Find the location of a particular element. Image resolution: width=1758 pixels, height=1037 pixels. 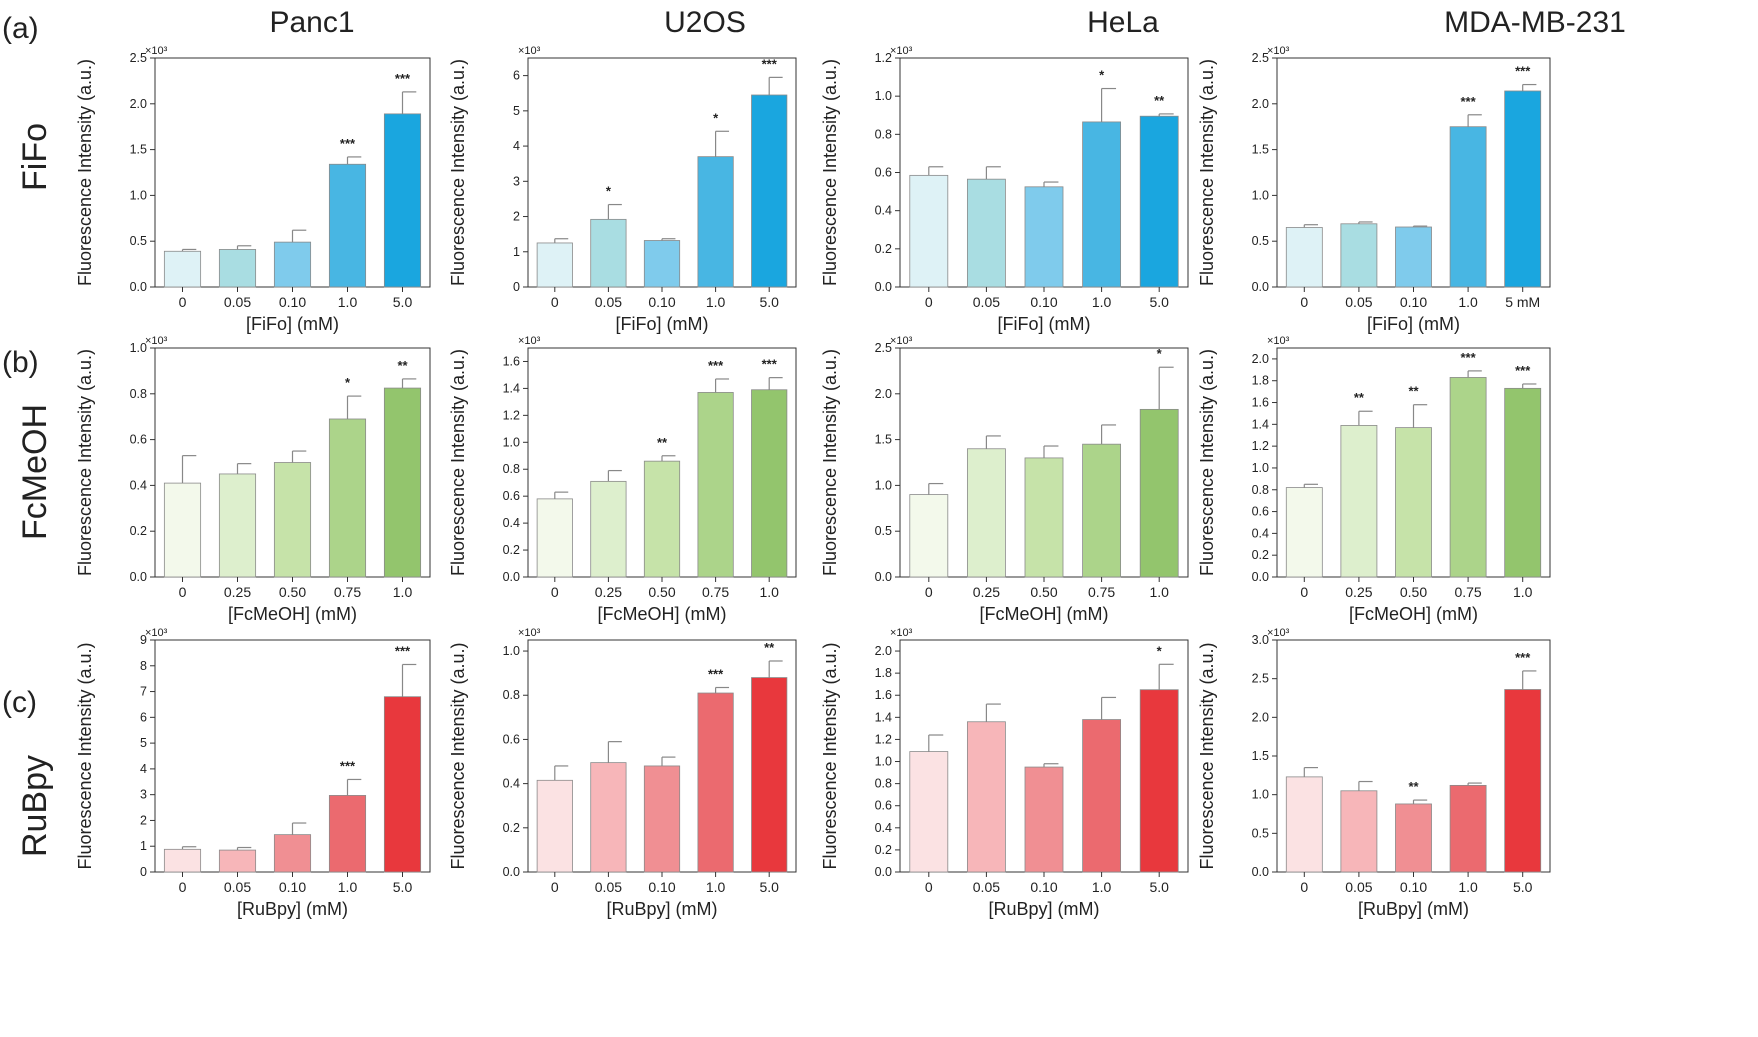

y-tick-label: 2.5 is located at coordinates (138, 58).